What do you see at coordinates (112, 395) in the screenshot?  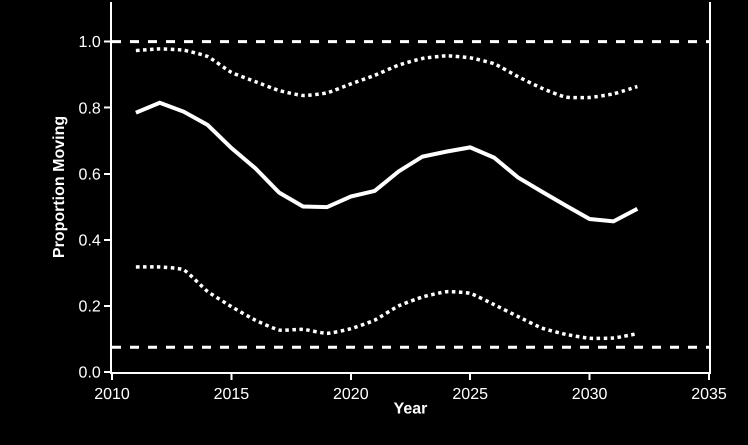 I see `x-tick-label: 2010` at bounding box center [112, 395].